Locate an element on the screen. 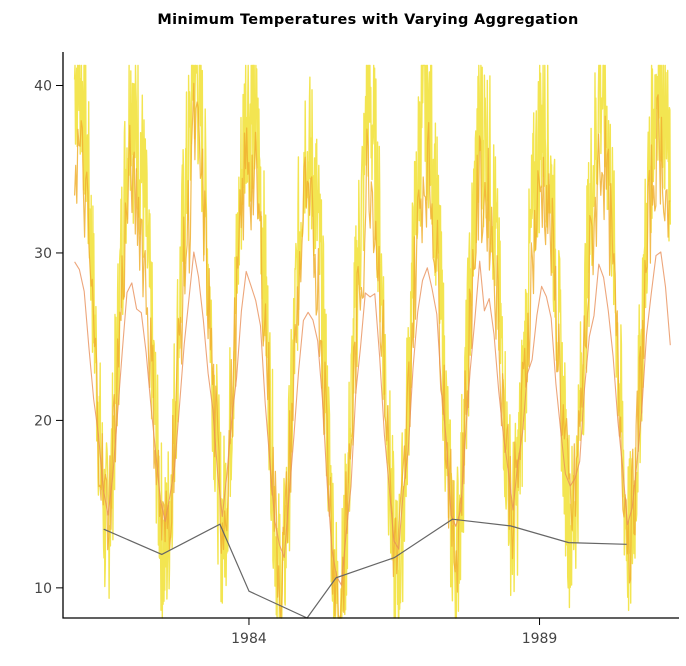 The height and width of the screenshot is (666, 686). y-axis: 10 20 30 40 is located at coordinates (48, 337).